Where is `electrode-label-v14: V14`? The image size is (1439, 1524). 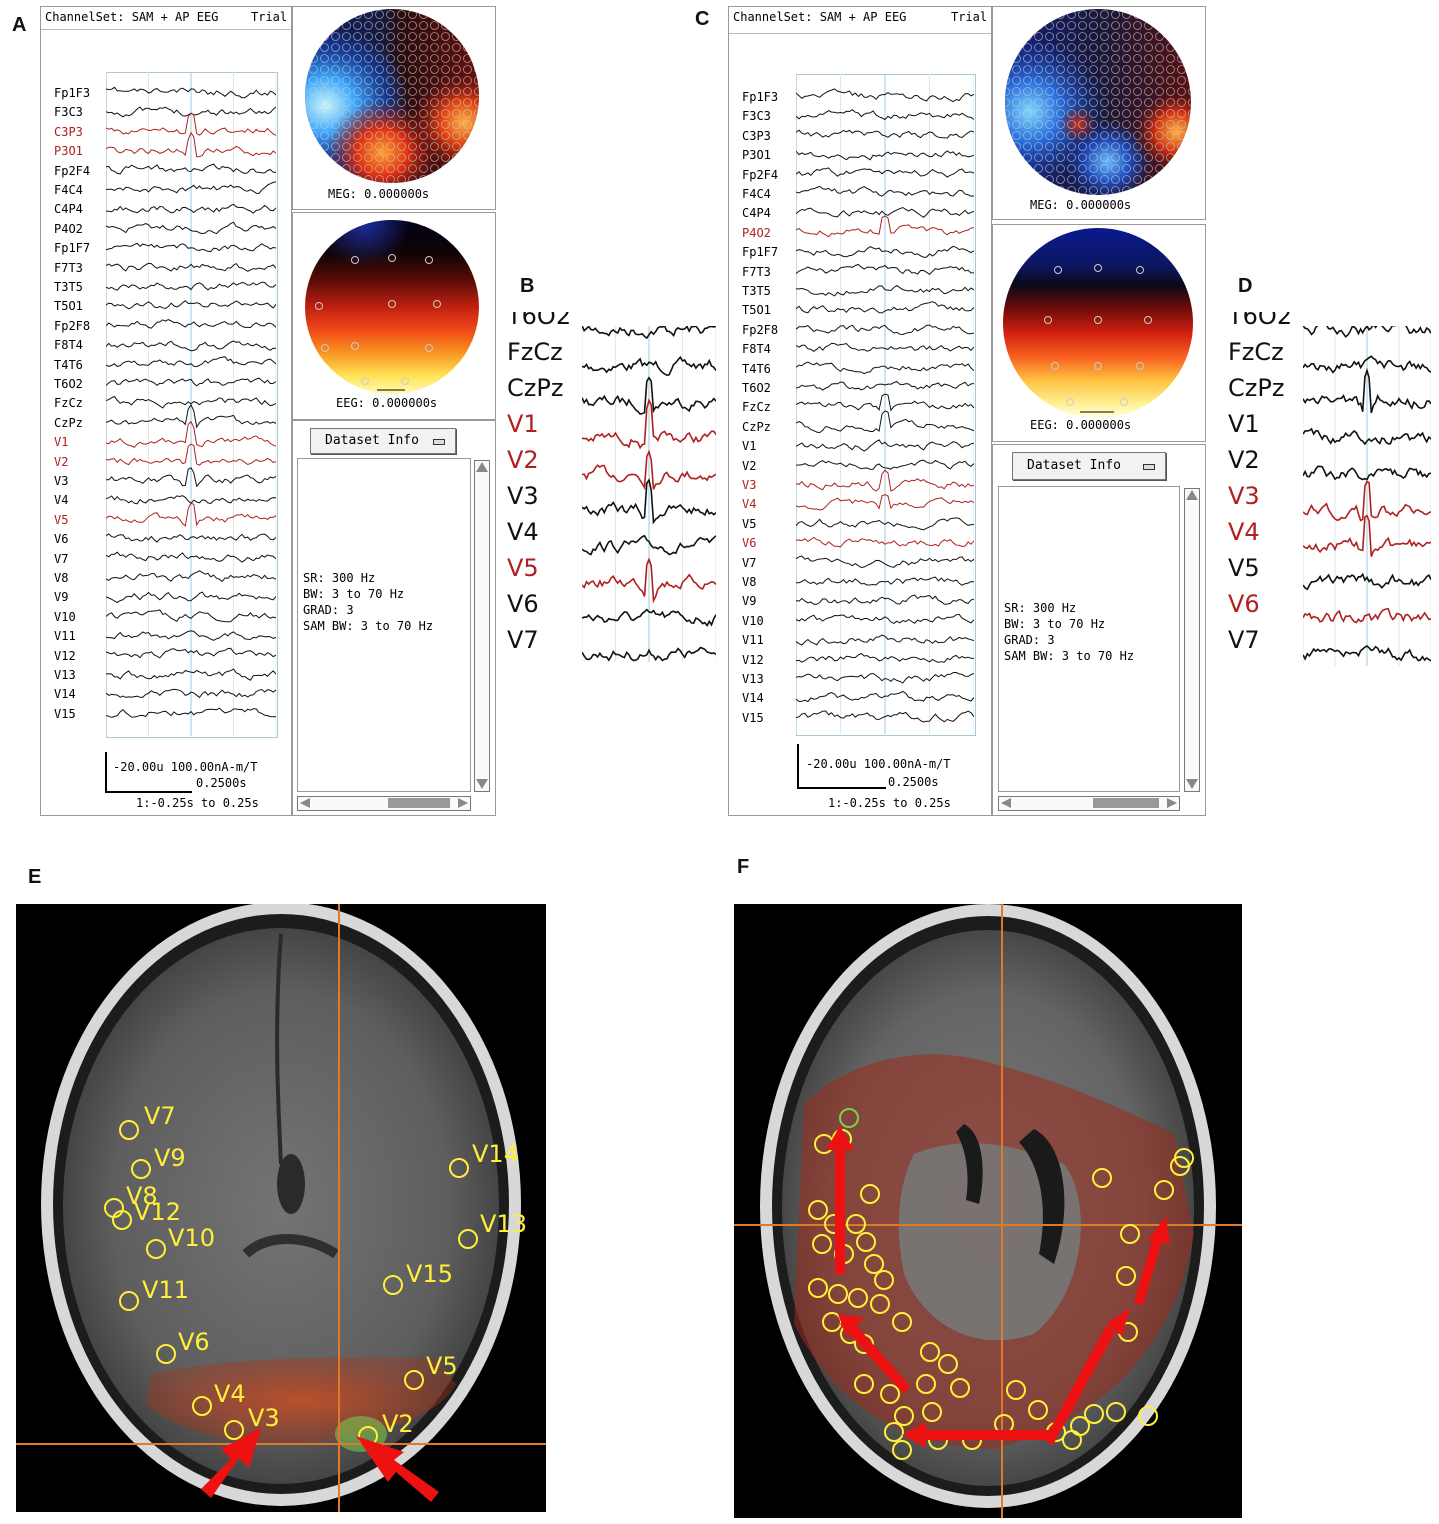
electrode-label-v14: V14 is located at coordinates (495, 1154).